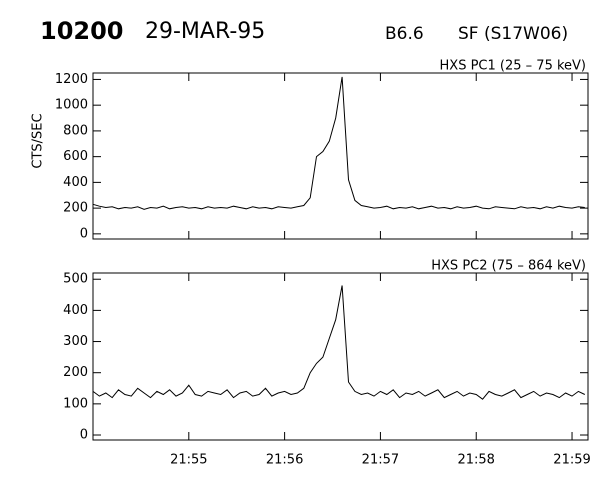 This screenshot has width=600, height=480. What do you see at coordinates (205, 31) in the screenshot?
I see `event-date: 29-MAR-95` at bounding box center [205, 31].